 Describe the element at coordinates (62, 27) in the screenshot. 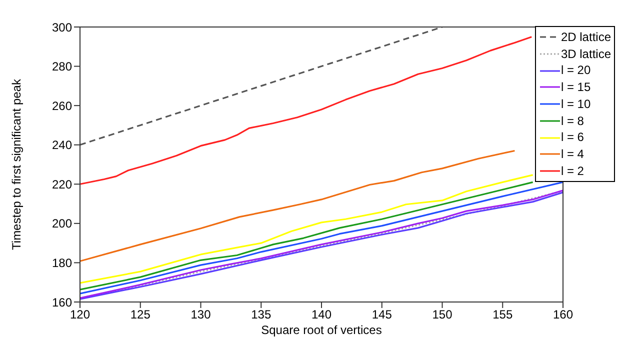

I see `y-tick-label: 300` at that location.